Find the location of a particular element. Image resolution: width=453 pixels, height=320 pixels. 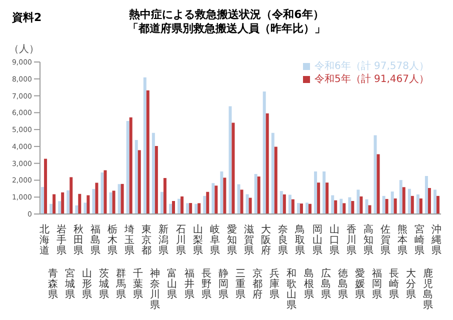

x-tick-label: 山梨県 is located at coordinates (197, 240).